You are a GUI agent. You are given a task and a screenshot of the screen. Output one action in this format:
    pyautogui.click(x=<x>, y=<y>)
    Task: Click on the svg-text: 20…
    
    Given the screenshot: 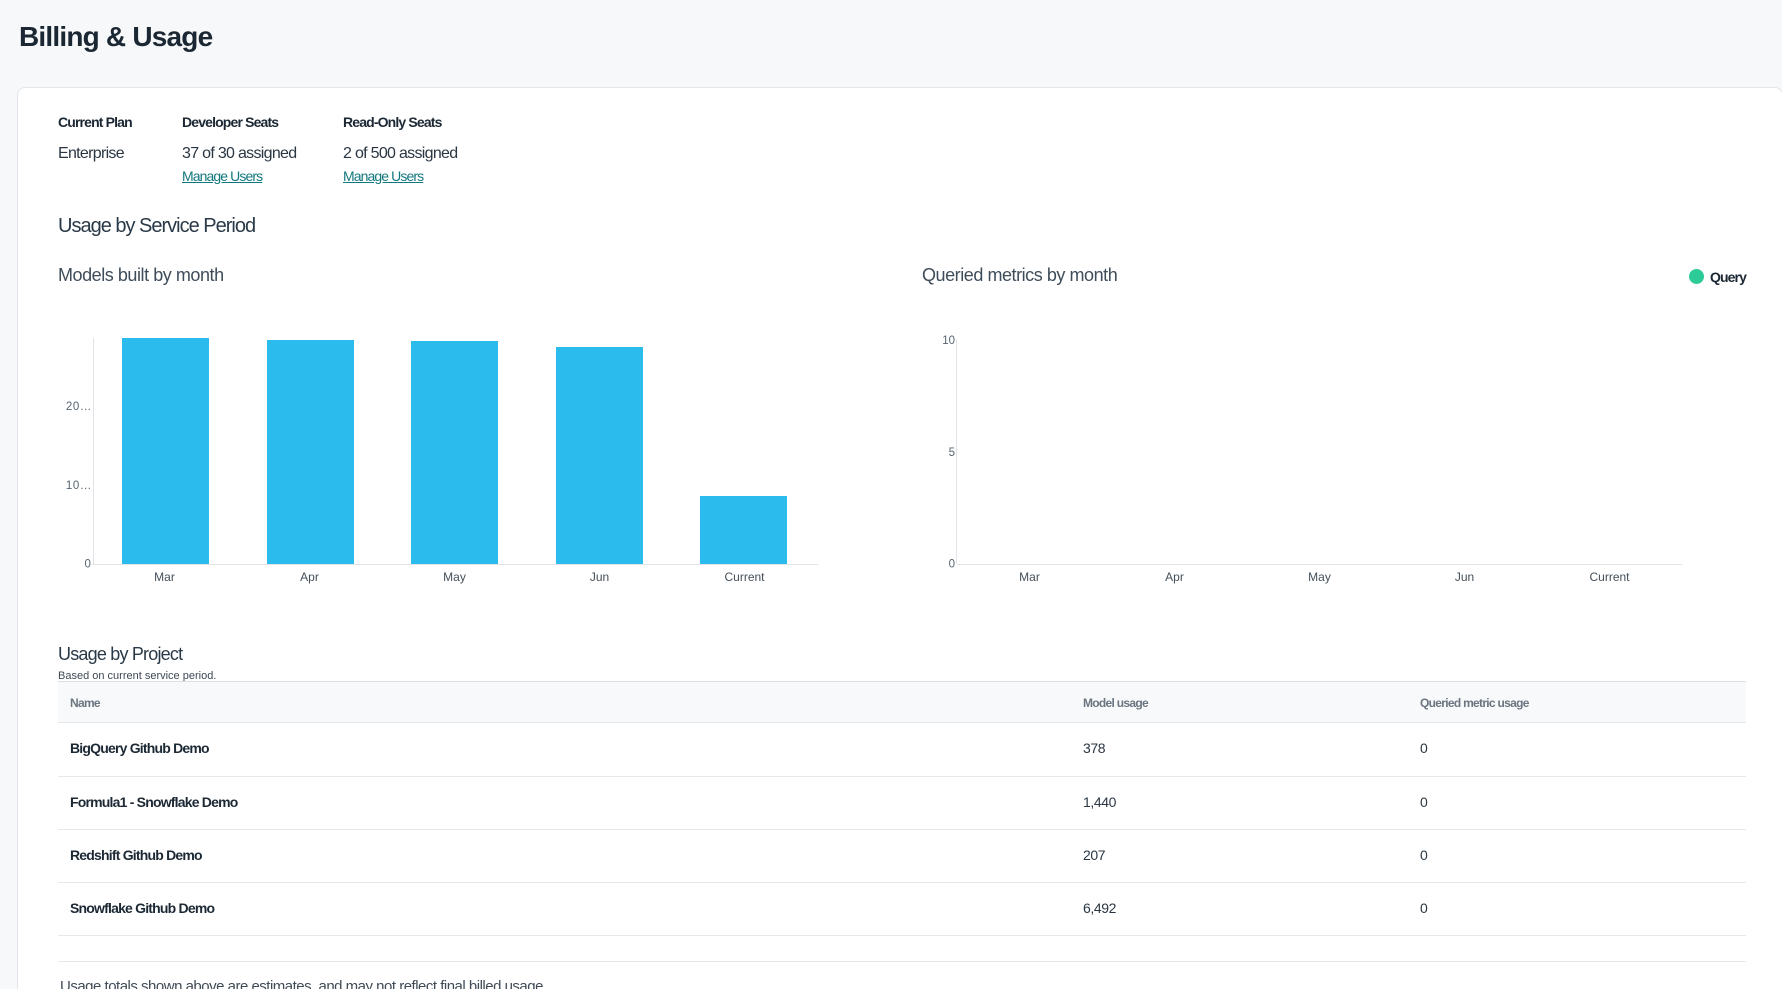 What is the action you would take?
    pyautogui.click(x=79, y=407)
    